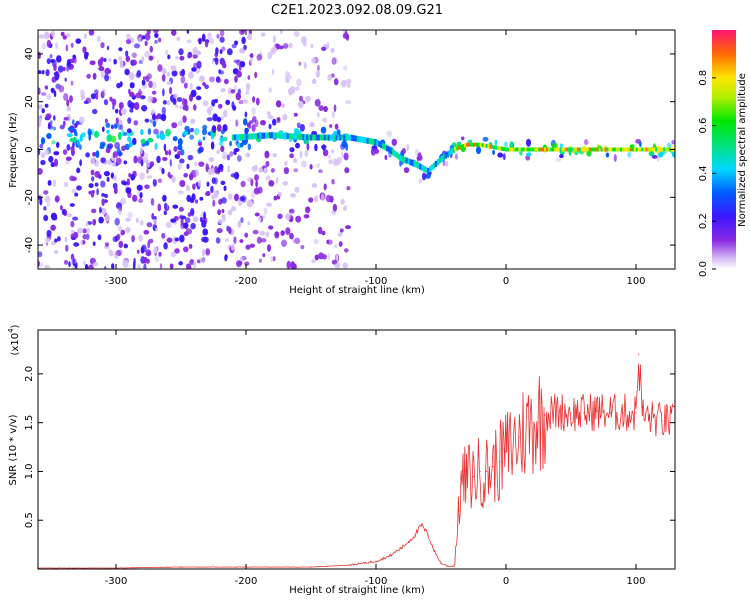 The width and height of the screenshot is (750, 600). What do you see at coordinates (376, 581) in the screenshot?
I see `snr-xtick-label: -100` at bounding box center [376, 581].